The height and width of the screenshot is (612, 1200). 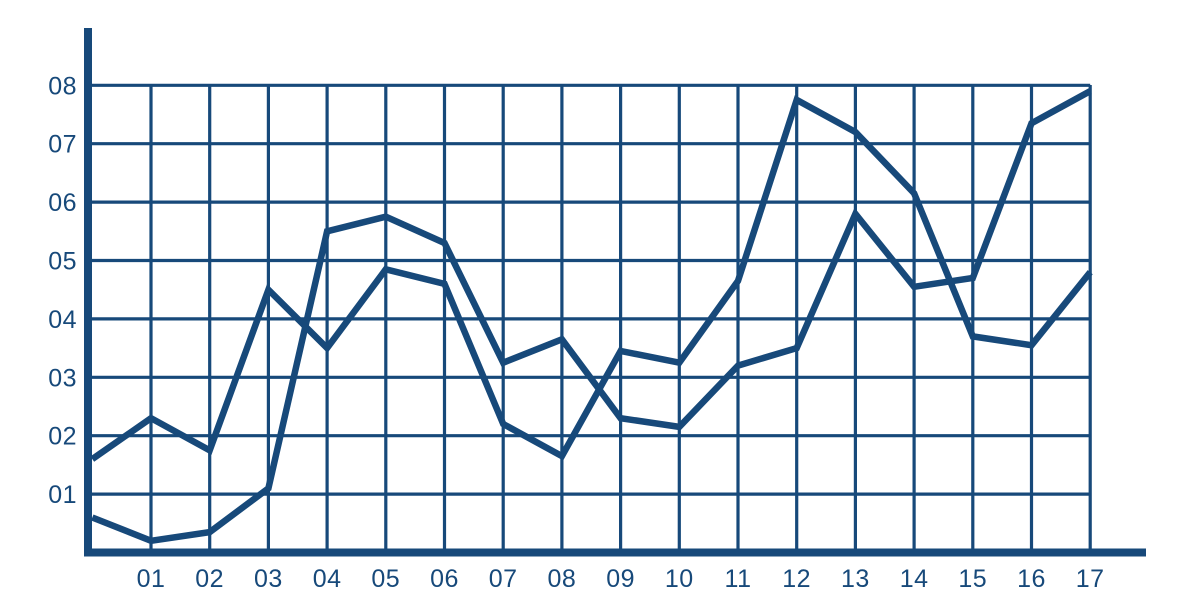 I want to click on y-tick-label: 08, so click(x=62, y=86).